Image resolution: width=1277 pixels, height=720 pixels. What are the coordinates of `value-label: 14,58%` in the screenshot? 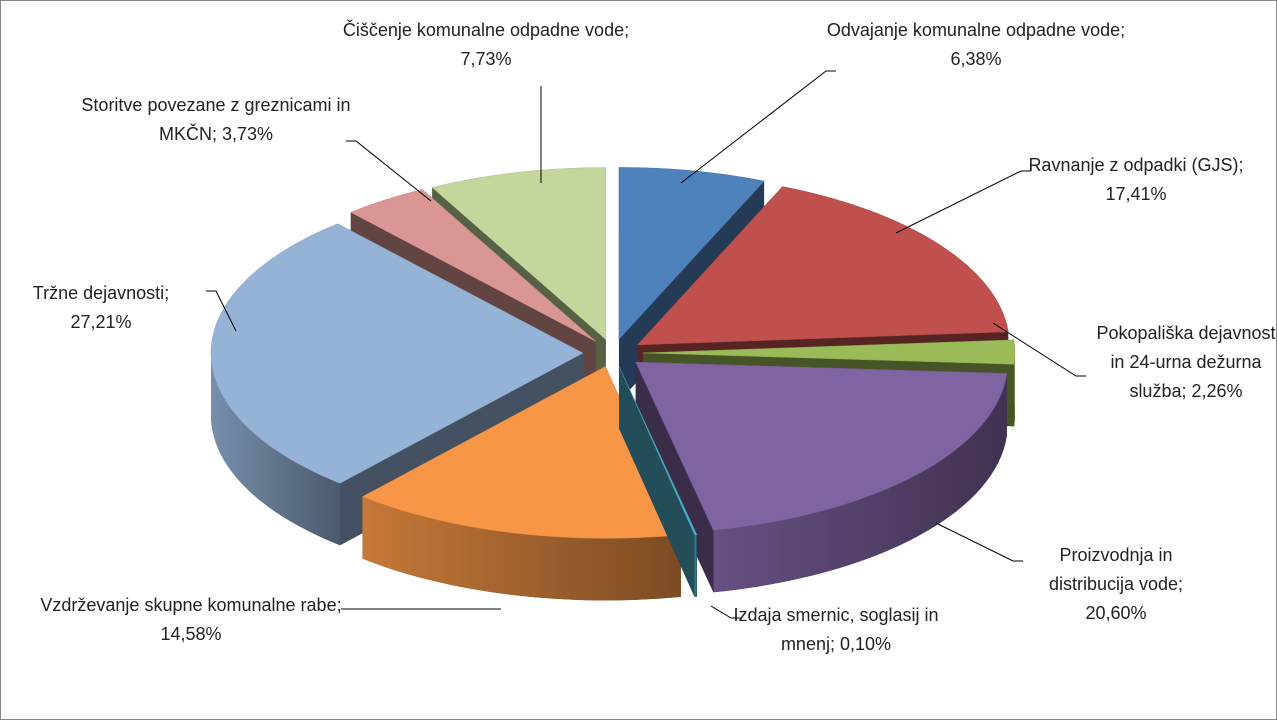 It's located at (191, 634).